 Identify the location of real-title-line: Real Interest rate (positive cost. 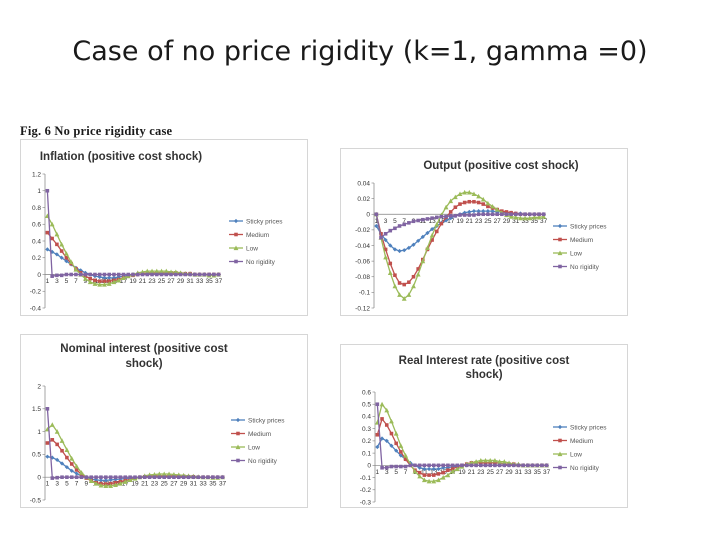
(484, 361).